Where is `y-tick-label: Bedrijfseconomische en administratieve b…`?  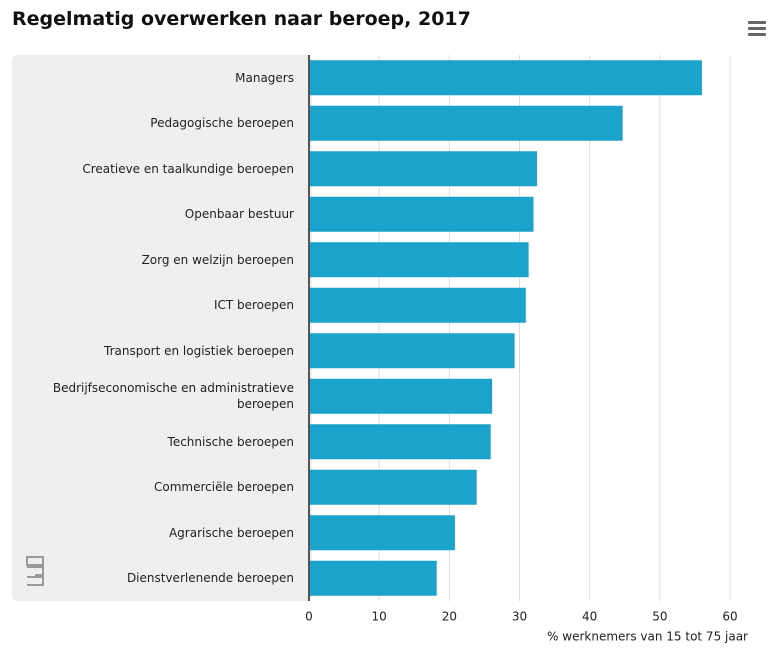
y-tick-label: Bedrijfseconomische en administratieve b… is located at coordinates (173, 396).